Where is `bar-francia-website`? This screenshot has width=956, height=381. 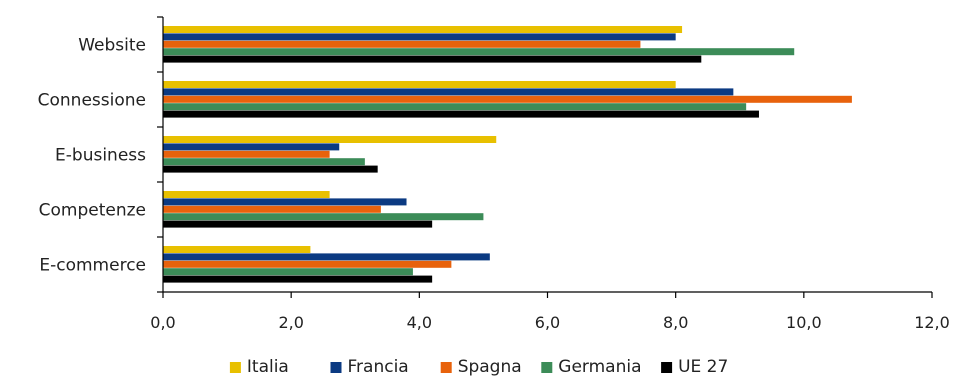
bar-francia-website is located at coordinates (419, 37).